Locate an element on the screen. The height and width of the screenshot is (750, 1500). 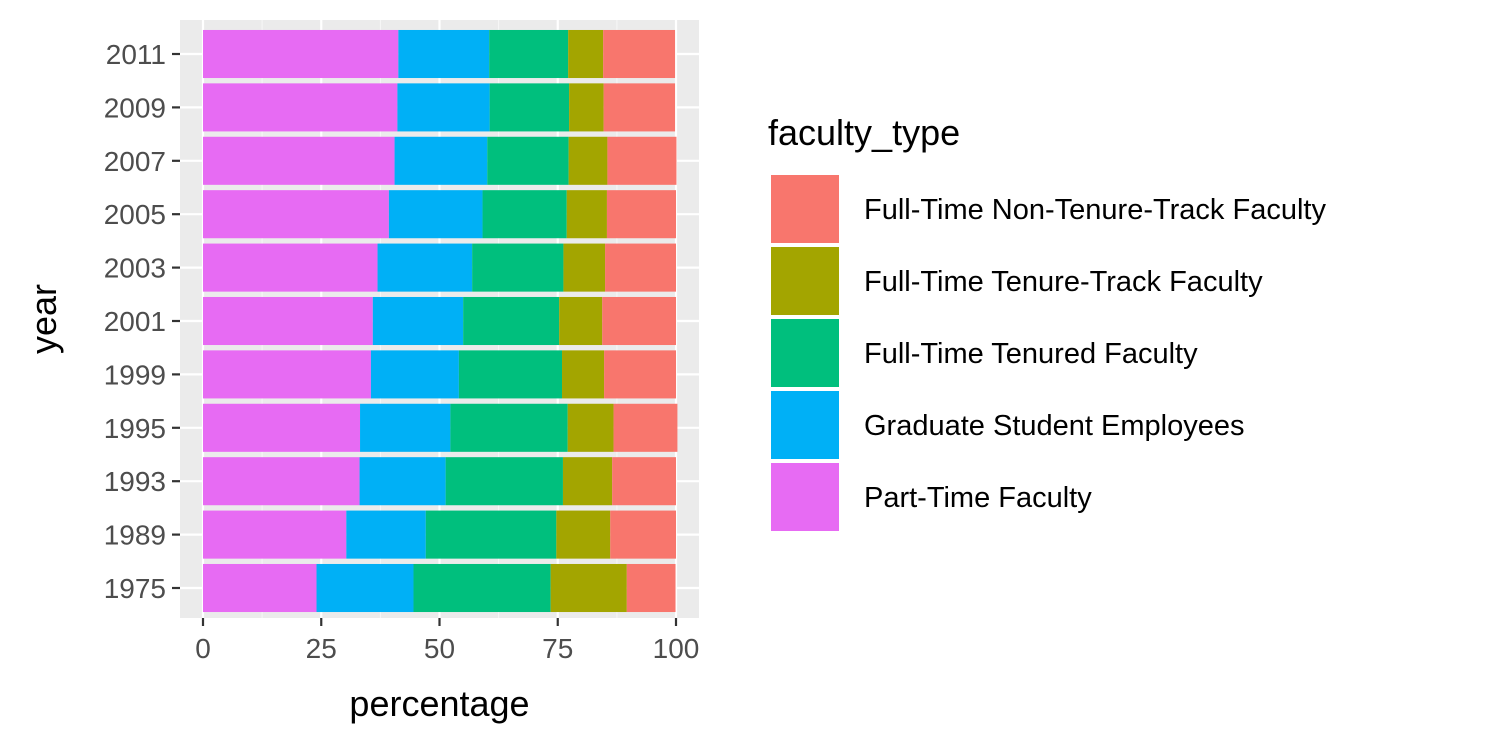
legend-label: Part-Time Faculty is located at coordinates (978, 498).